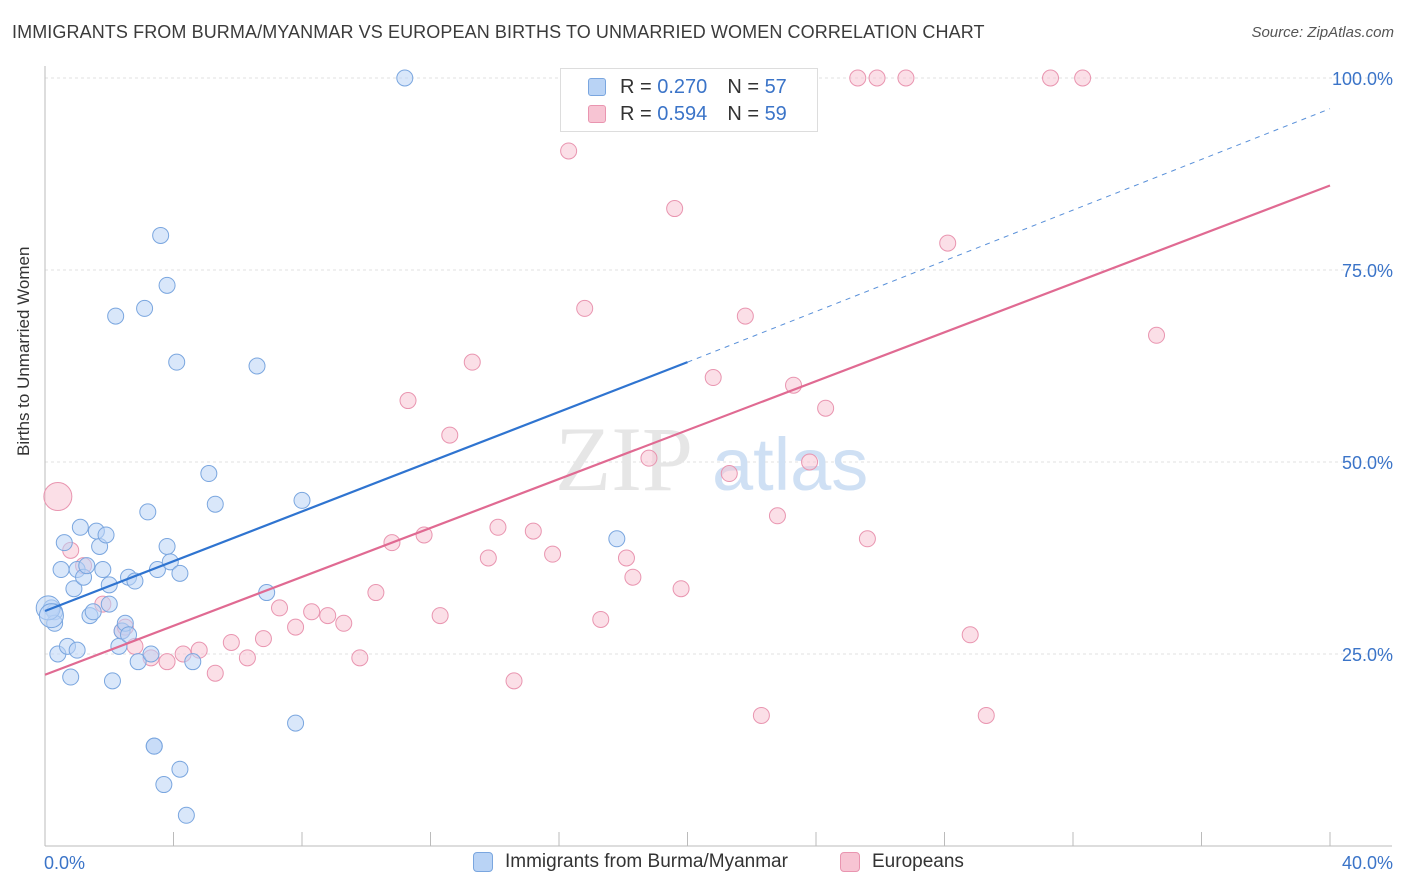 This screenshot has width=1406, height=892. I want to click on legend-row-burma: R = 0.270 N = 57, so click(687, 87).